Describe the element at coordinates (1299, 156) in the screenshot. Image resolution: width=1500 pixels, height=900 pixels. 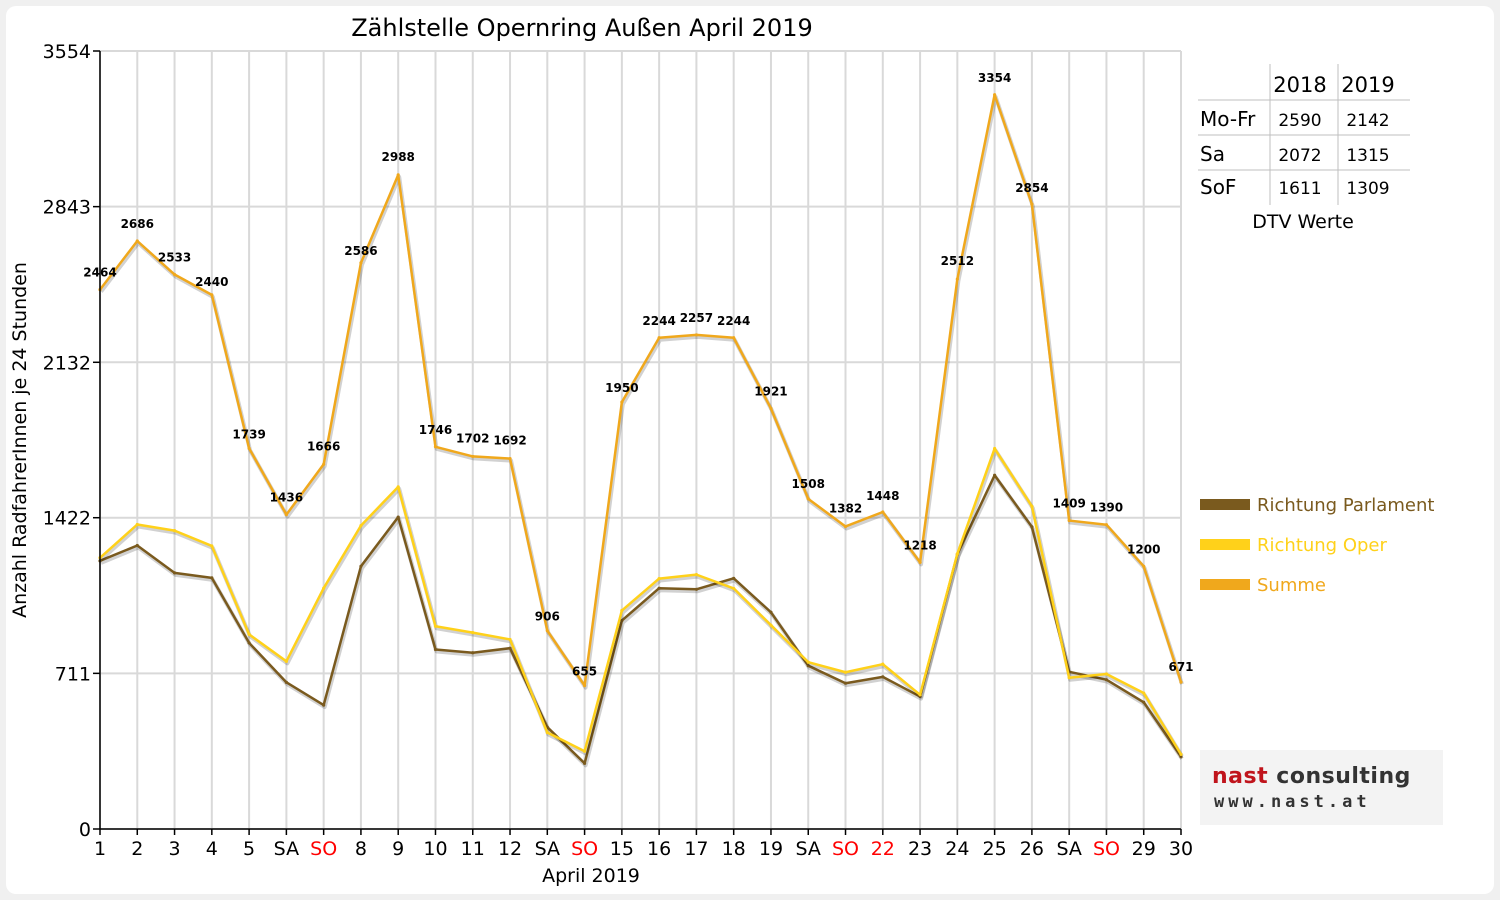
I see `dtv-value-cell: 2072` at that location.